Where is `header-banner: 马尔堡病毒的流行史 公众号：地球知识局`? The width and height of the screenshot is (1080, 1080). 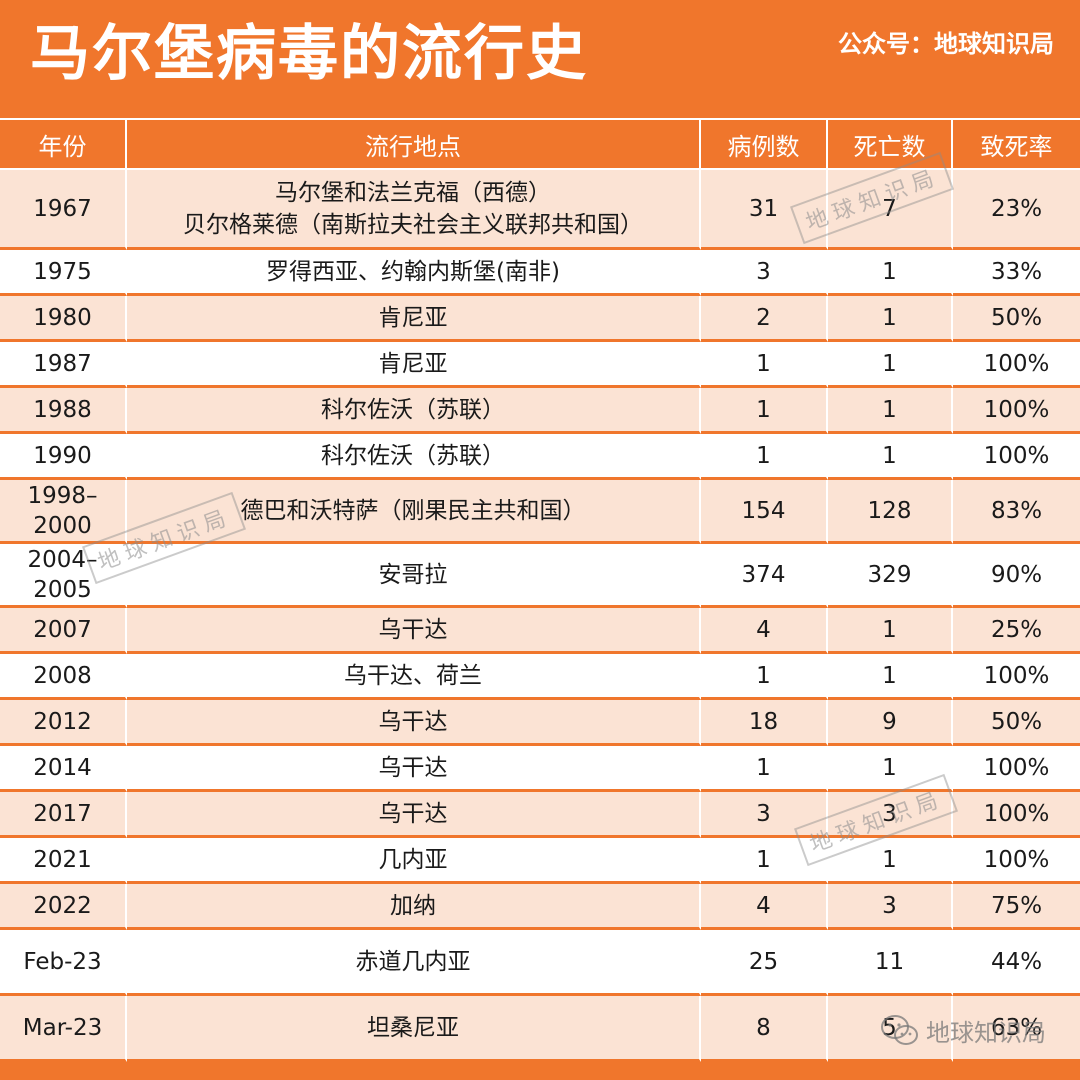 header-banner: 马尔堡病毒的流行史 公众号：地球知识局 is located at coordinates (540, 54).